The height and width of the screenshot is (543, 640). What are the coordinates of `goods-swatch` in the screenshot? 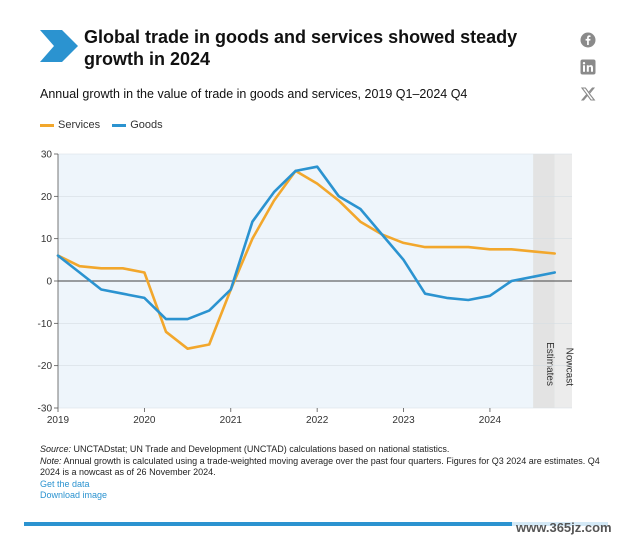 It's located at (119, 125).